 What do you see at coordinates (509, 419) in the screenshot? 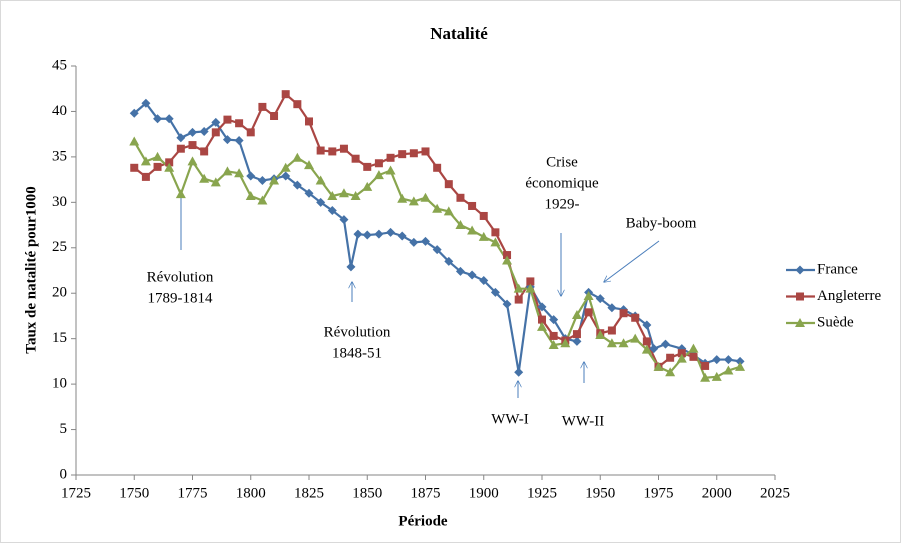
I see `annotation: WW-I` at bounding box center [509, 419].